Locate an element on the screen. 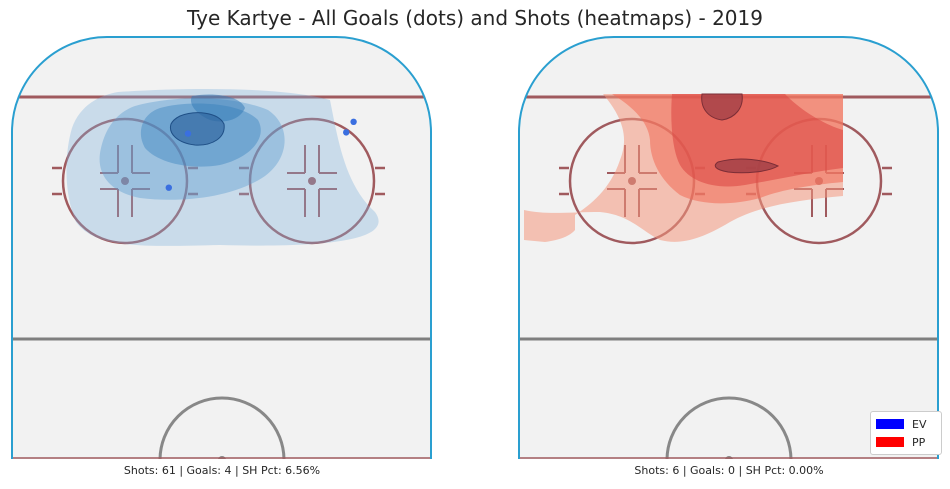  legend: EV PP is located at coordinates (906, 433).